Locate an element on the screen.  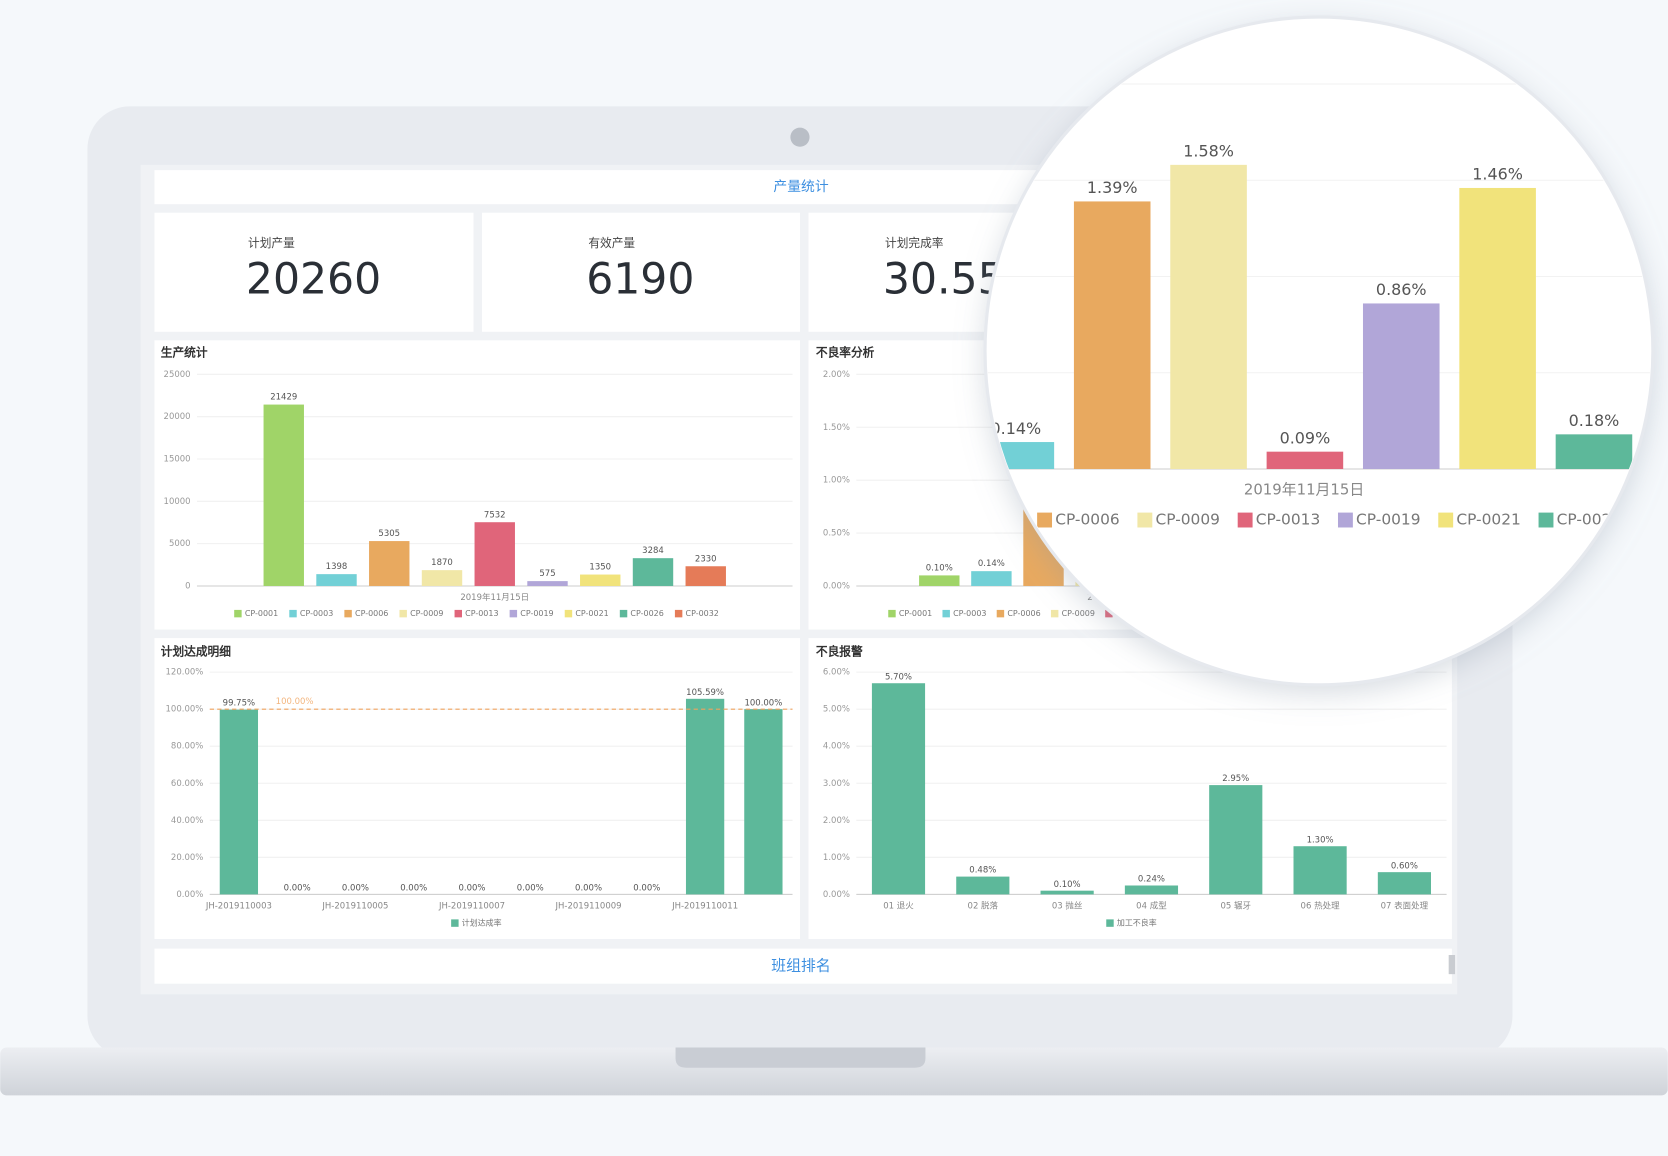
y-tick-label: 15000 is located at coordinates (177, 459).